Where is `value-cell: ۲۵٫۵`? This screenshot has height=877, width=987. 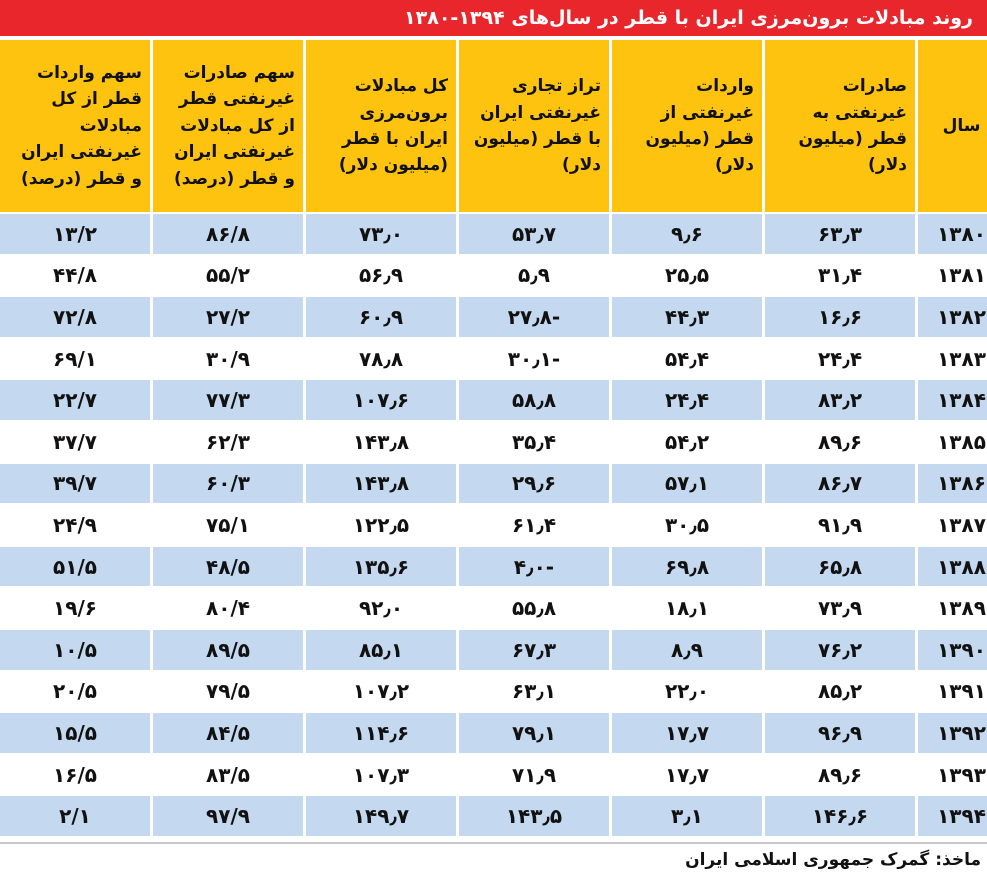 value-cell: ۲۵٫۵ is located at coordinates (687, 275).